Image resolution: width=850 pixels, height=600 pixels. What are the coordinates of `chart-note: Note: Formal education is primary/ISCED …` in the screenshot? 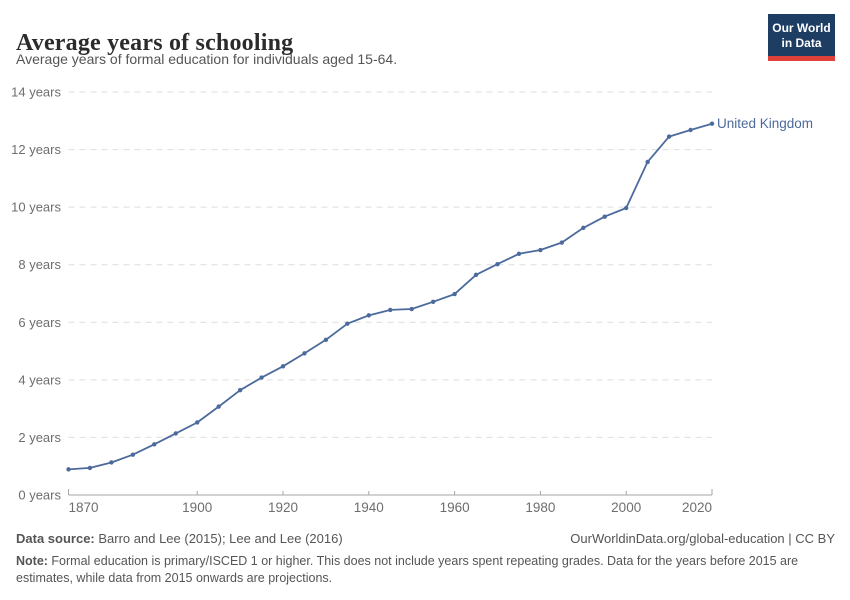 It's located at (422, 570).